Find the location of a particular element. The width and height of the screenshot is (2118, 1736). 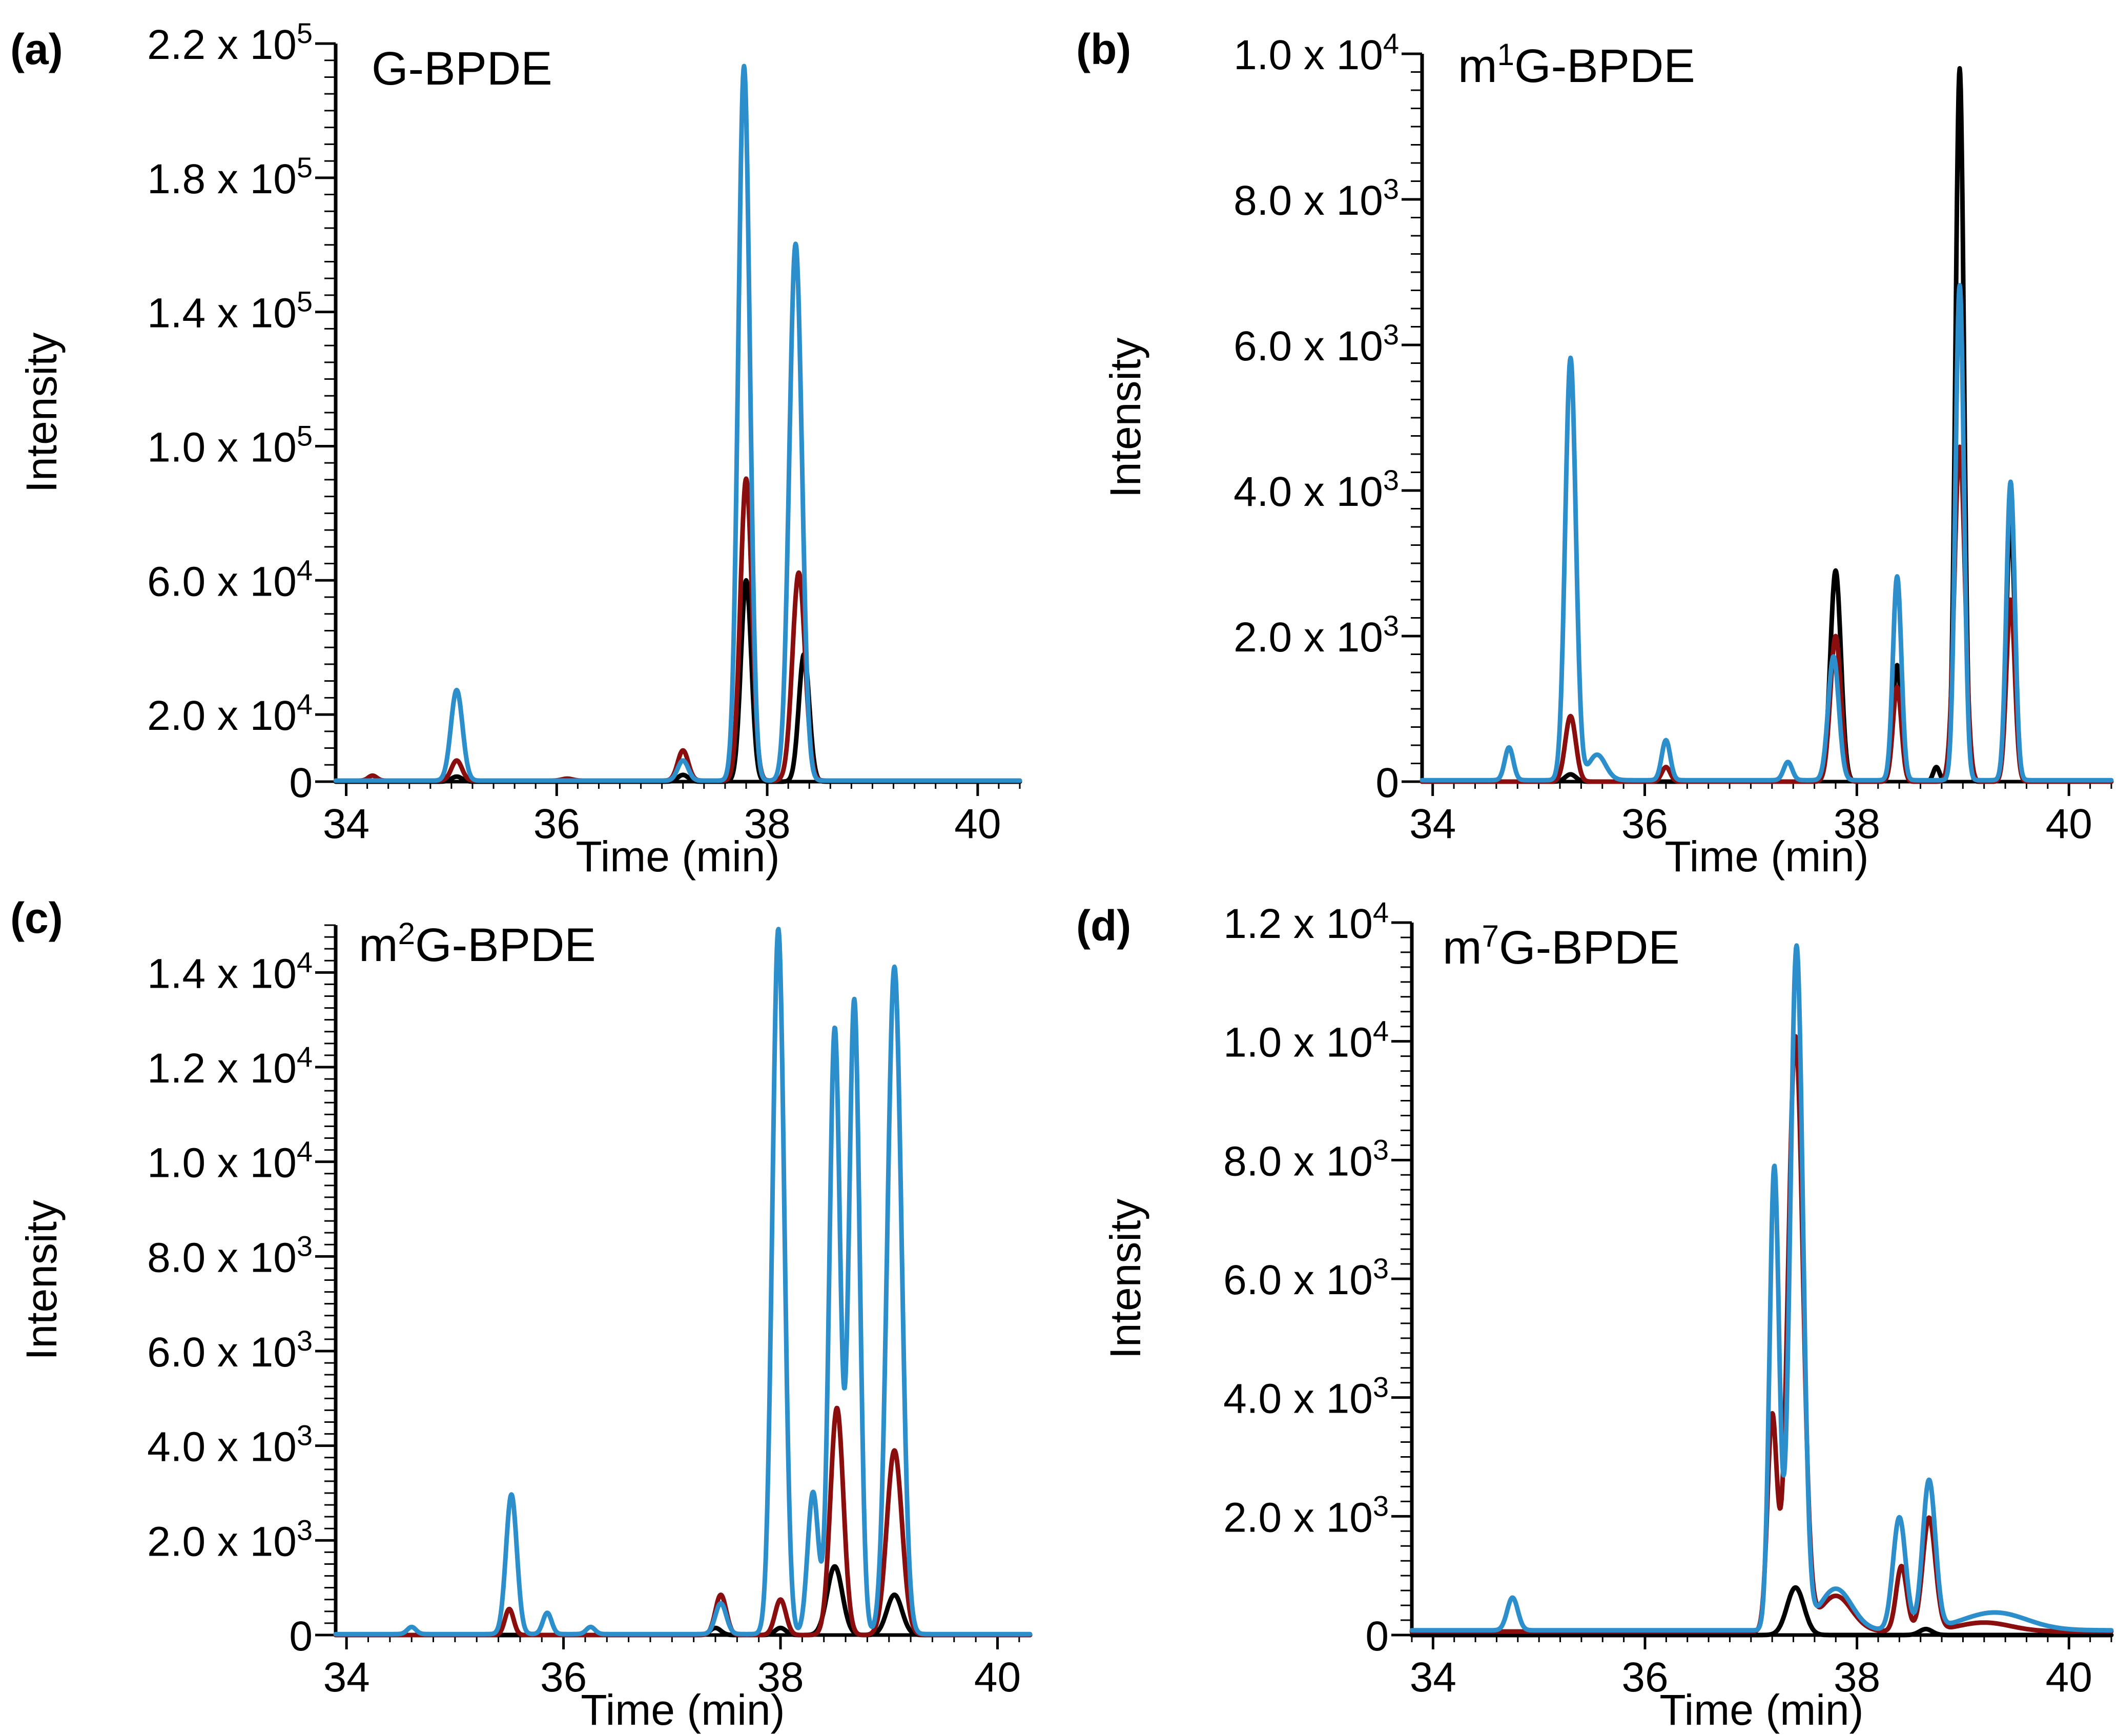

compound-title-superscript: 7 is located at coordinates (1490, 936).